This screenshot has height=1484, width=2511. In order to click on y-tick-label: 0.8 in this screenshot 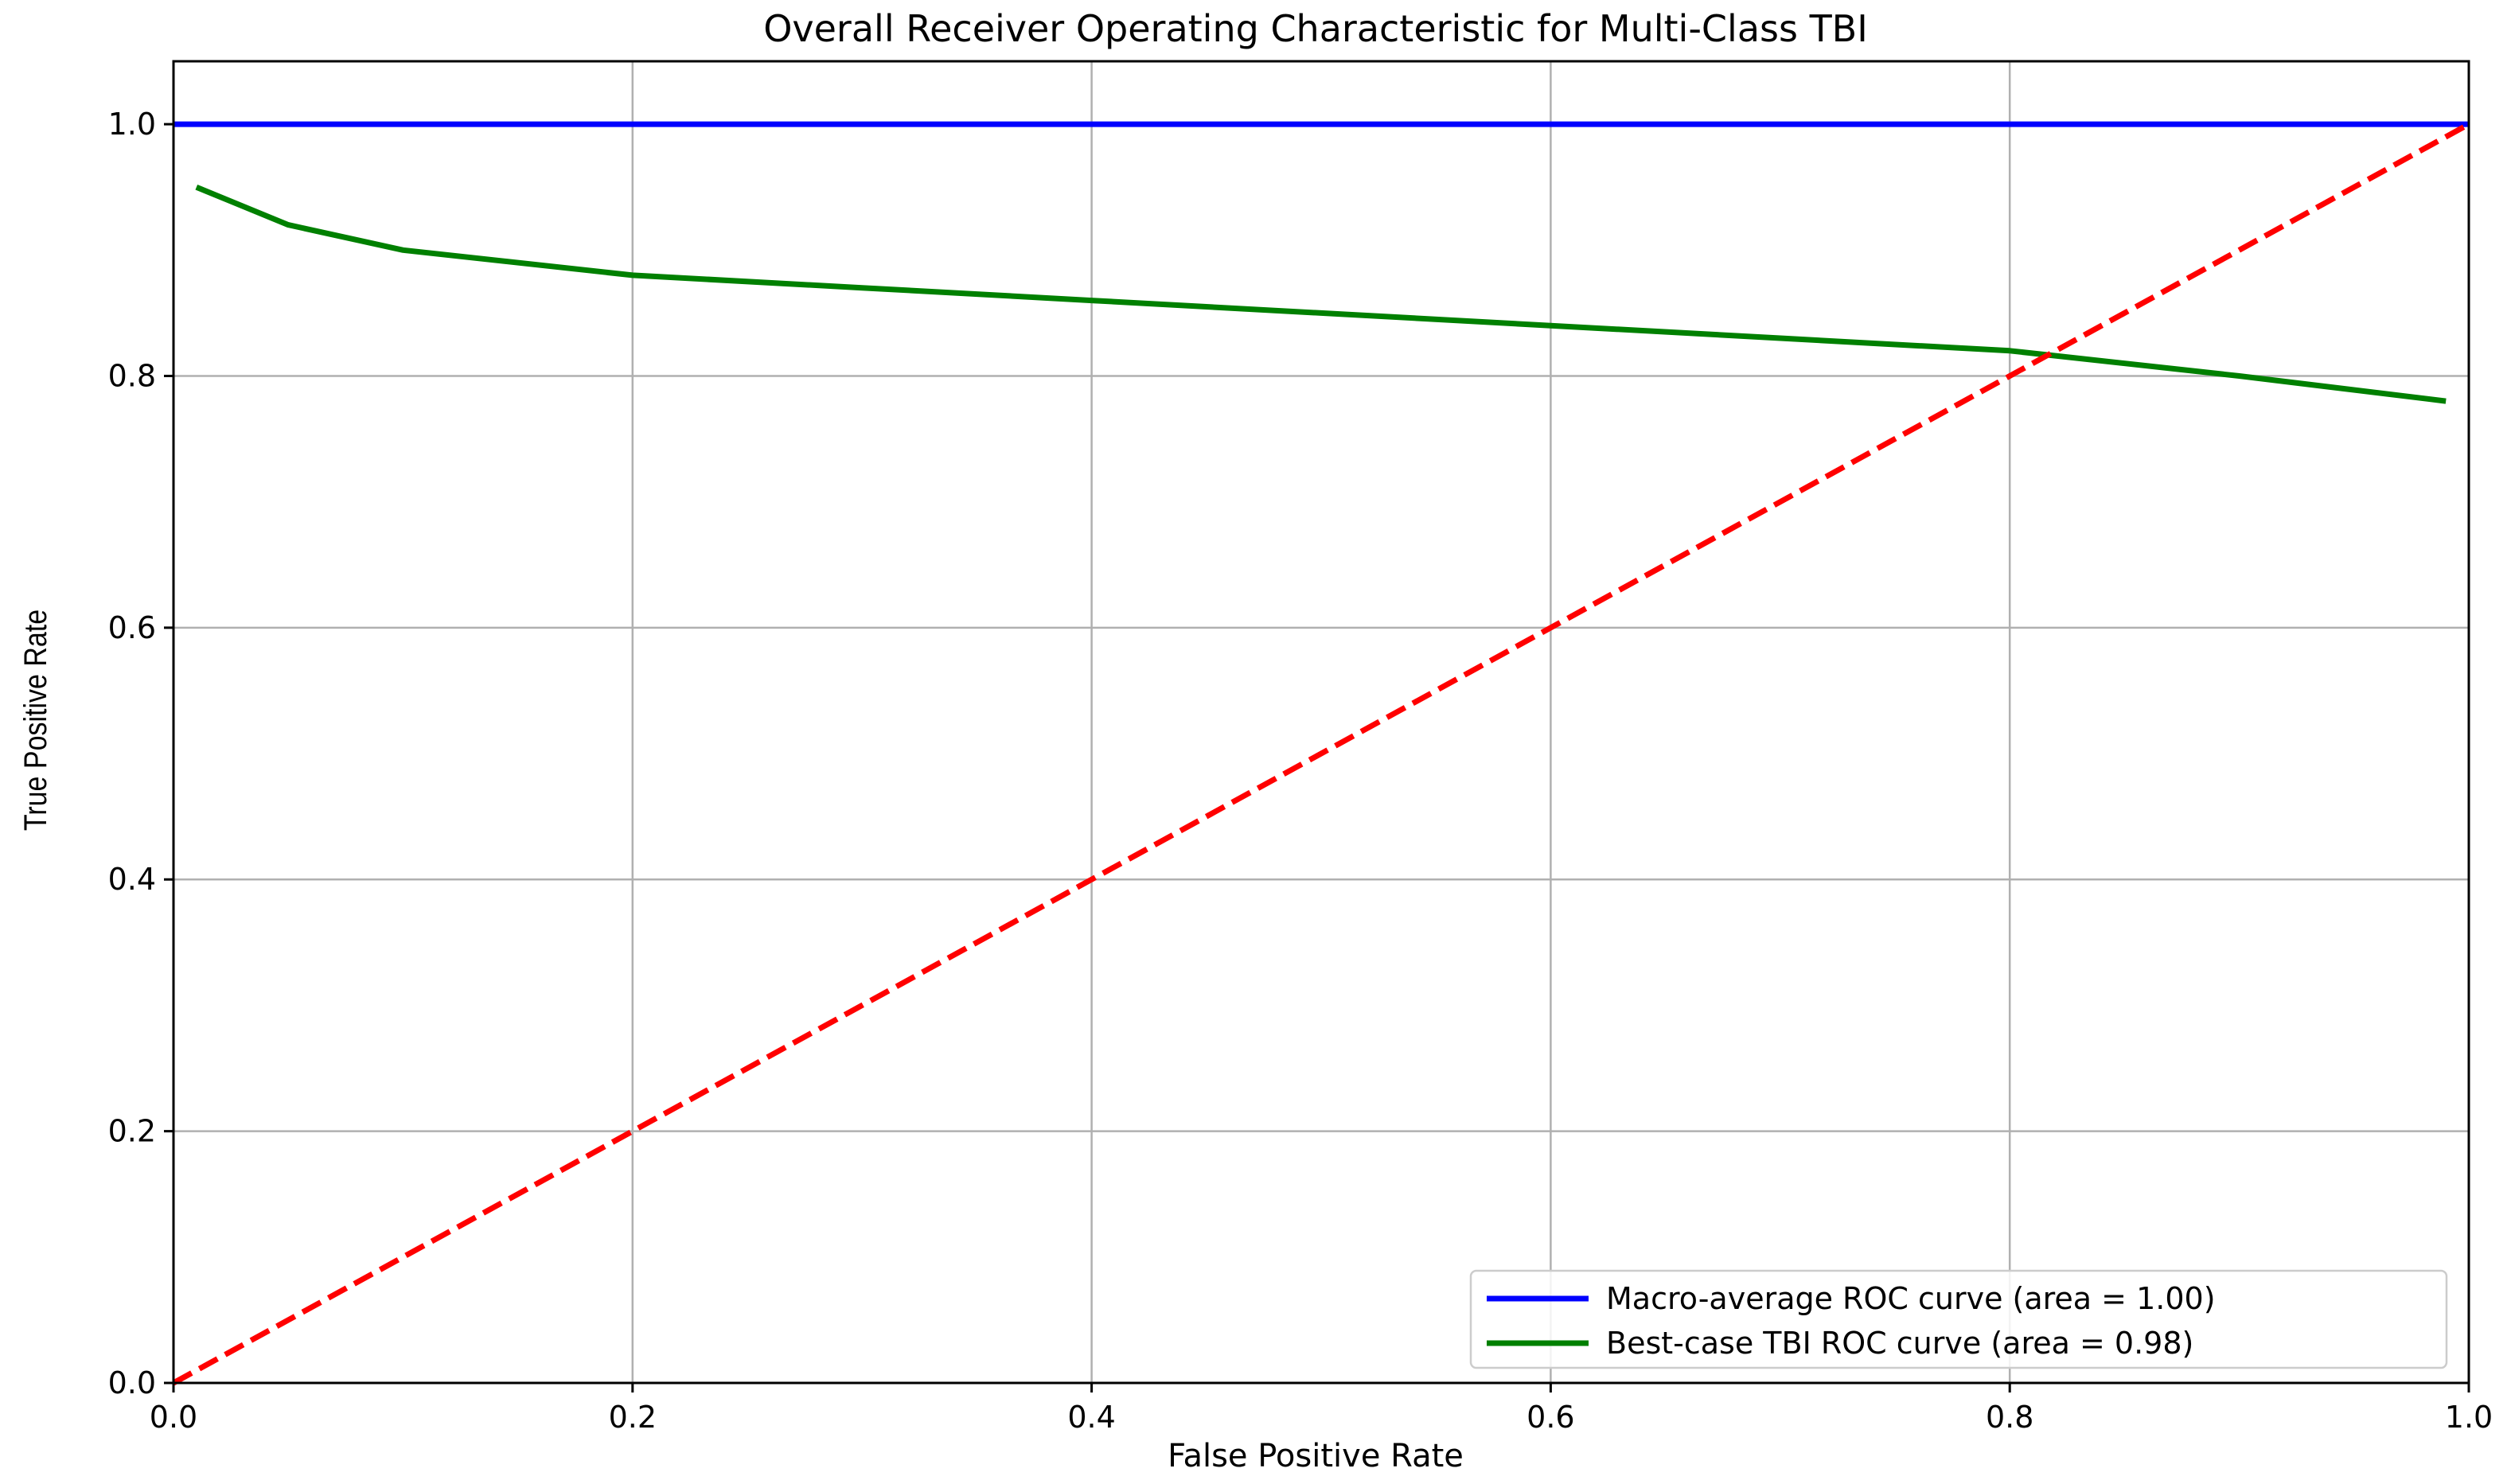, I will do `click(132, 375)`.